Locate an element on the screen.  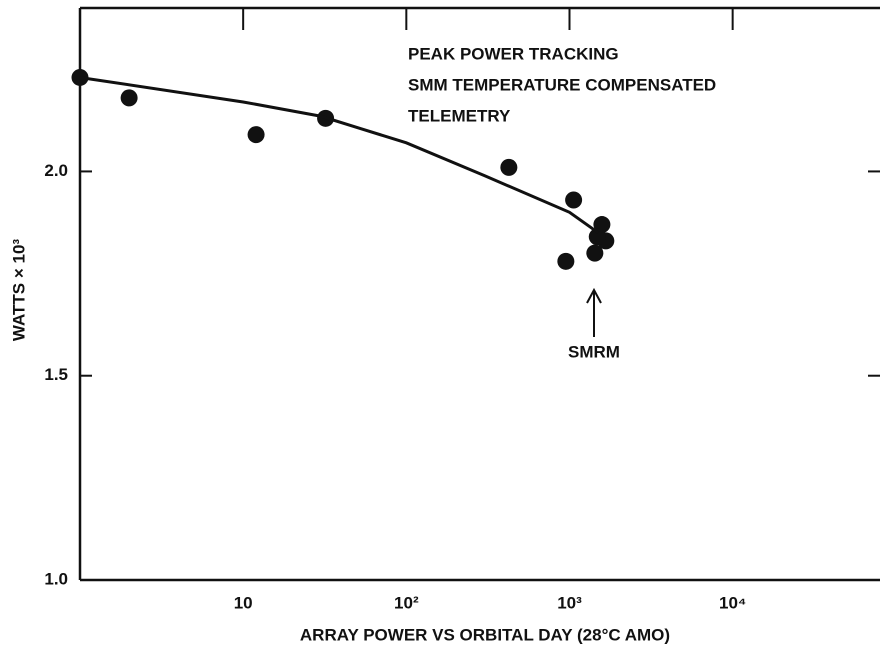
x-axis-label: ARRAY POWER VS ORBITAL DAY (28°C AMO) is located at coordinates (485, 634).